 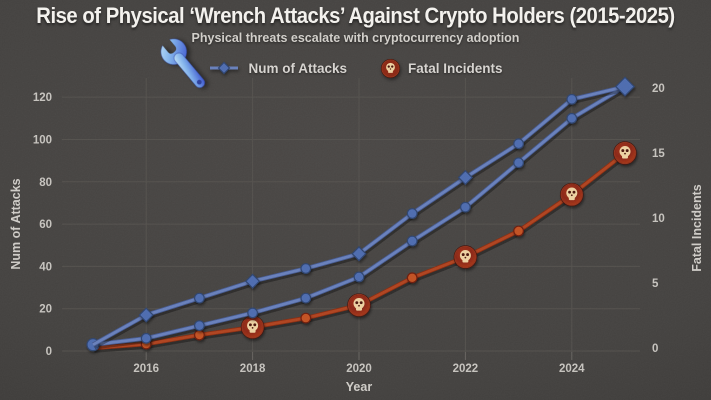 What do you see at coordinates (45, 183) in the screenshot?
I see `svg-text: 80` at bounding box center [45, 183].